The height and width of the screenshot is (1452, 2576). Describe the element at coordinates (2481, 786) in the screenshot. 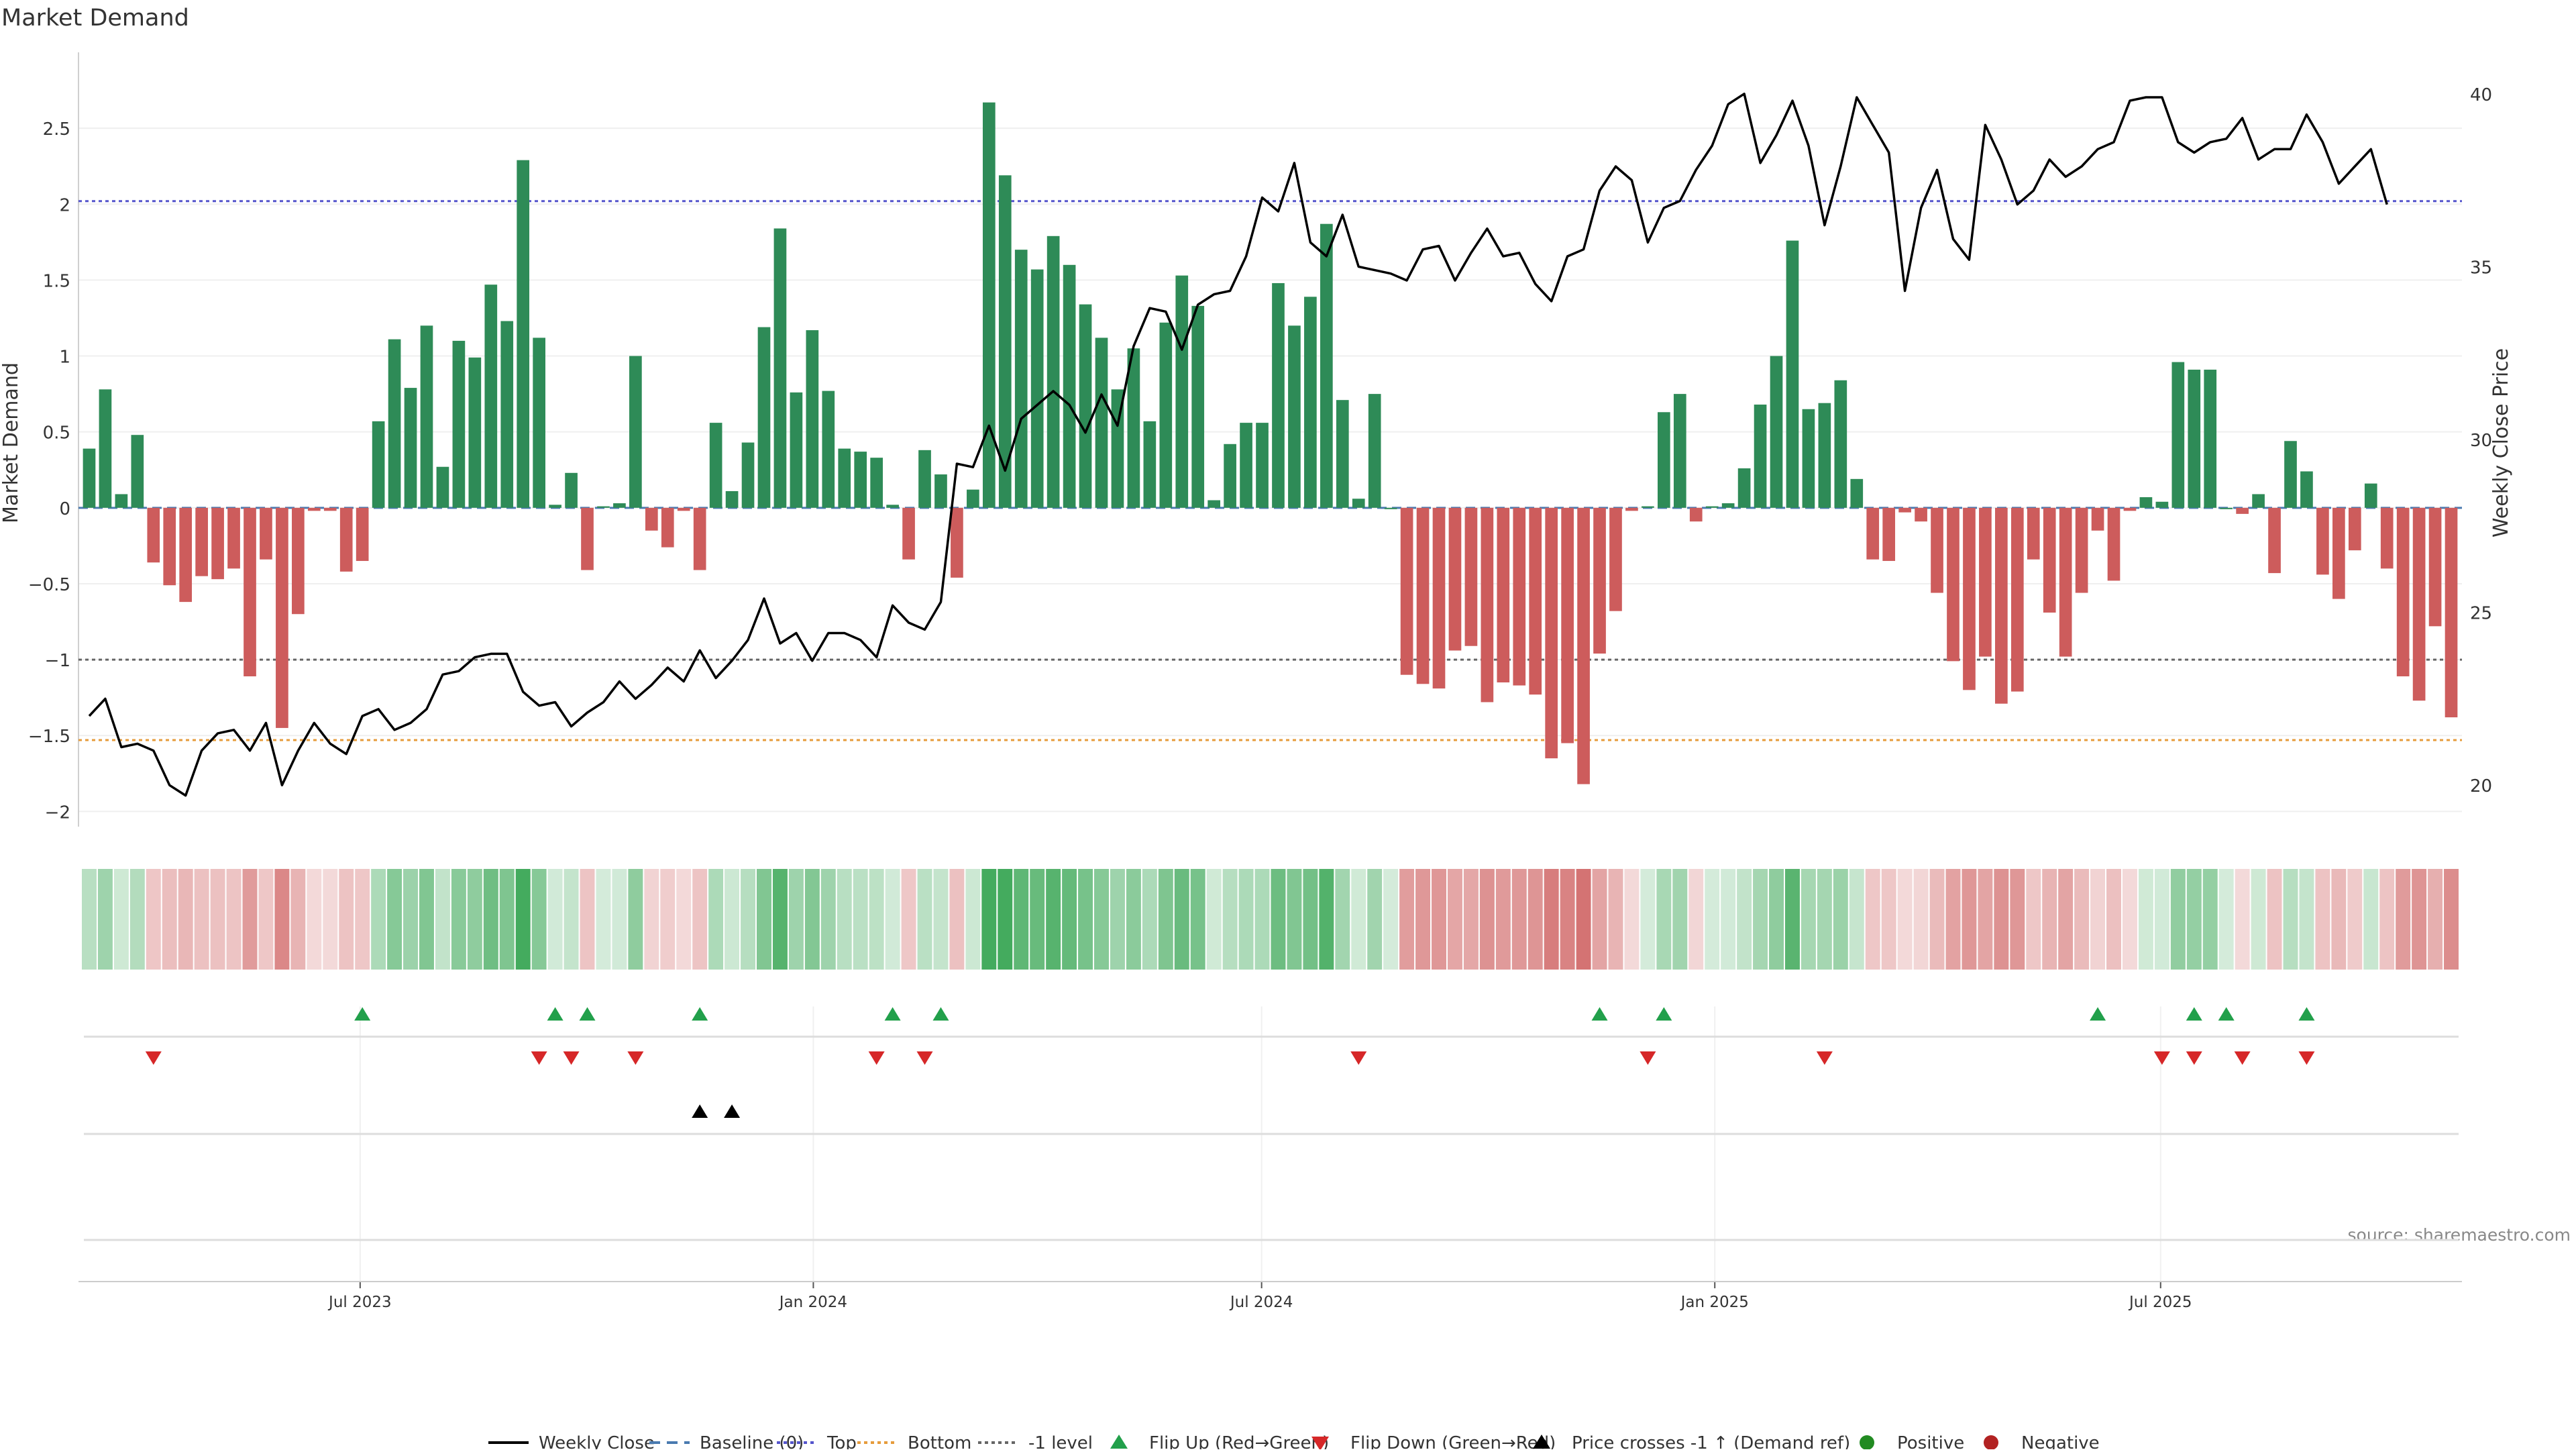

I see `y2-tick-label: 20` at that location.